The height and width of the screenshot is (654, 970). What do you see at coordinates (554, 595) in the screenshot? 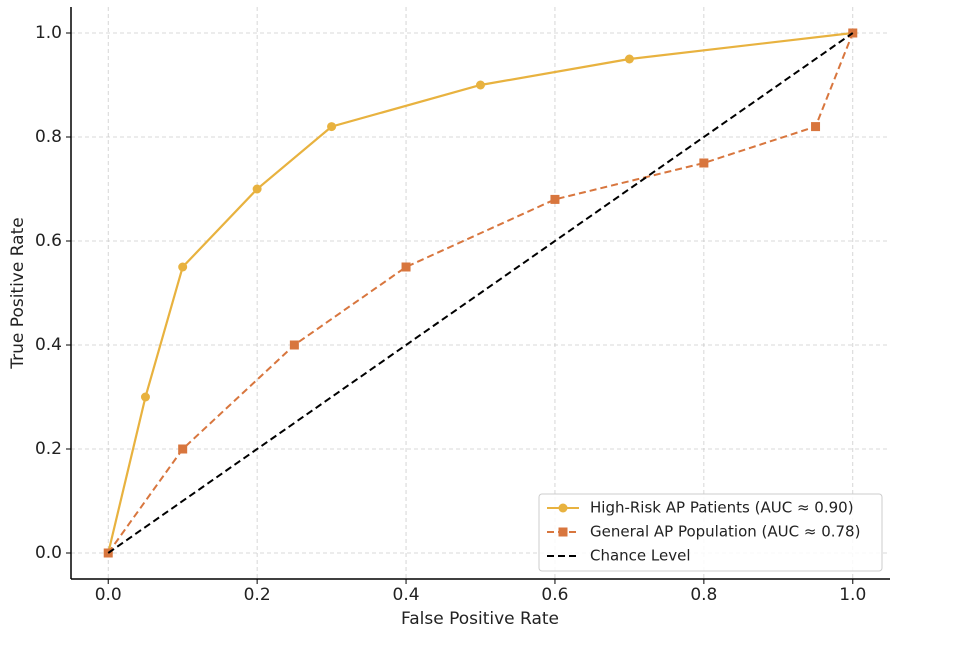
I see `x-tick-label: 0.6` at bounding box center [554, 595].